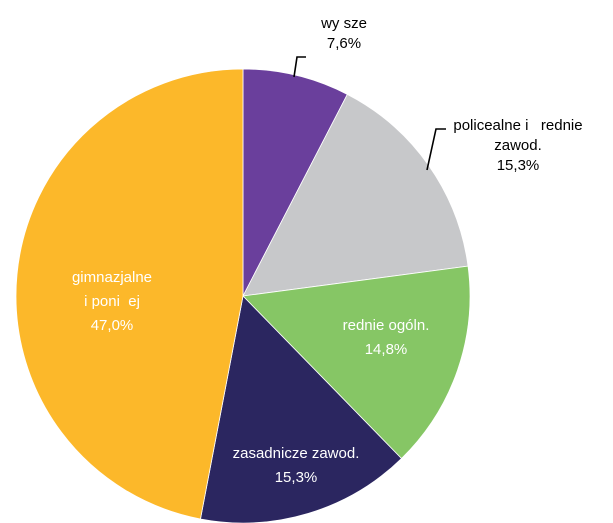 The image size is (613, 523). Describe the element at coordinates (436, 149) in the screenshot. I see `callout-line-policealne` at that location.